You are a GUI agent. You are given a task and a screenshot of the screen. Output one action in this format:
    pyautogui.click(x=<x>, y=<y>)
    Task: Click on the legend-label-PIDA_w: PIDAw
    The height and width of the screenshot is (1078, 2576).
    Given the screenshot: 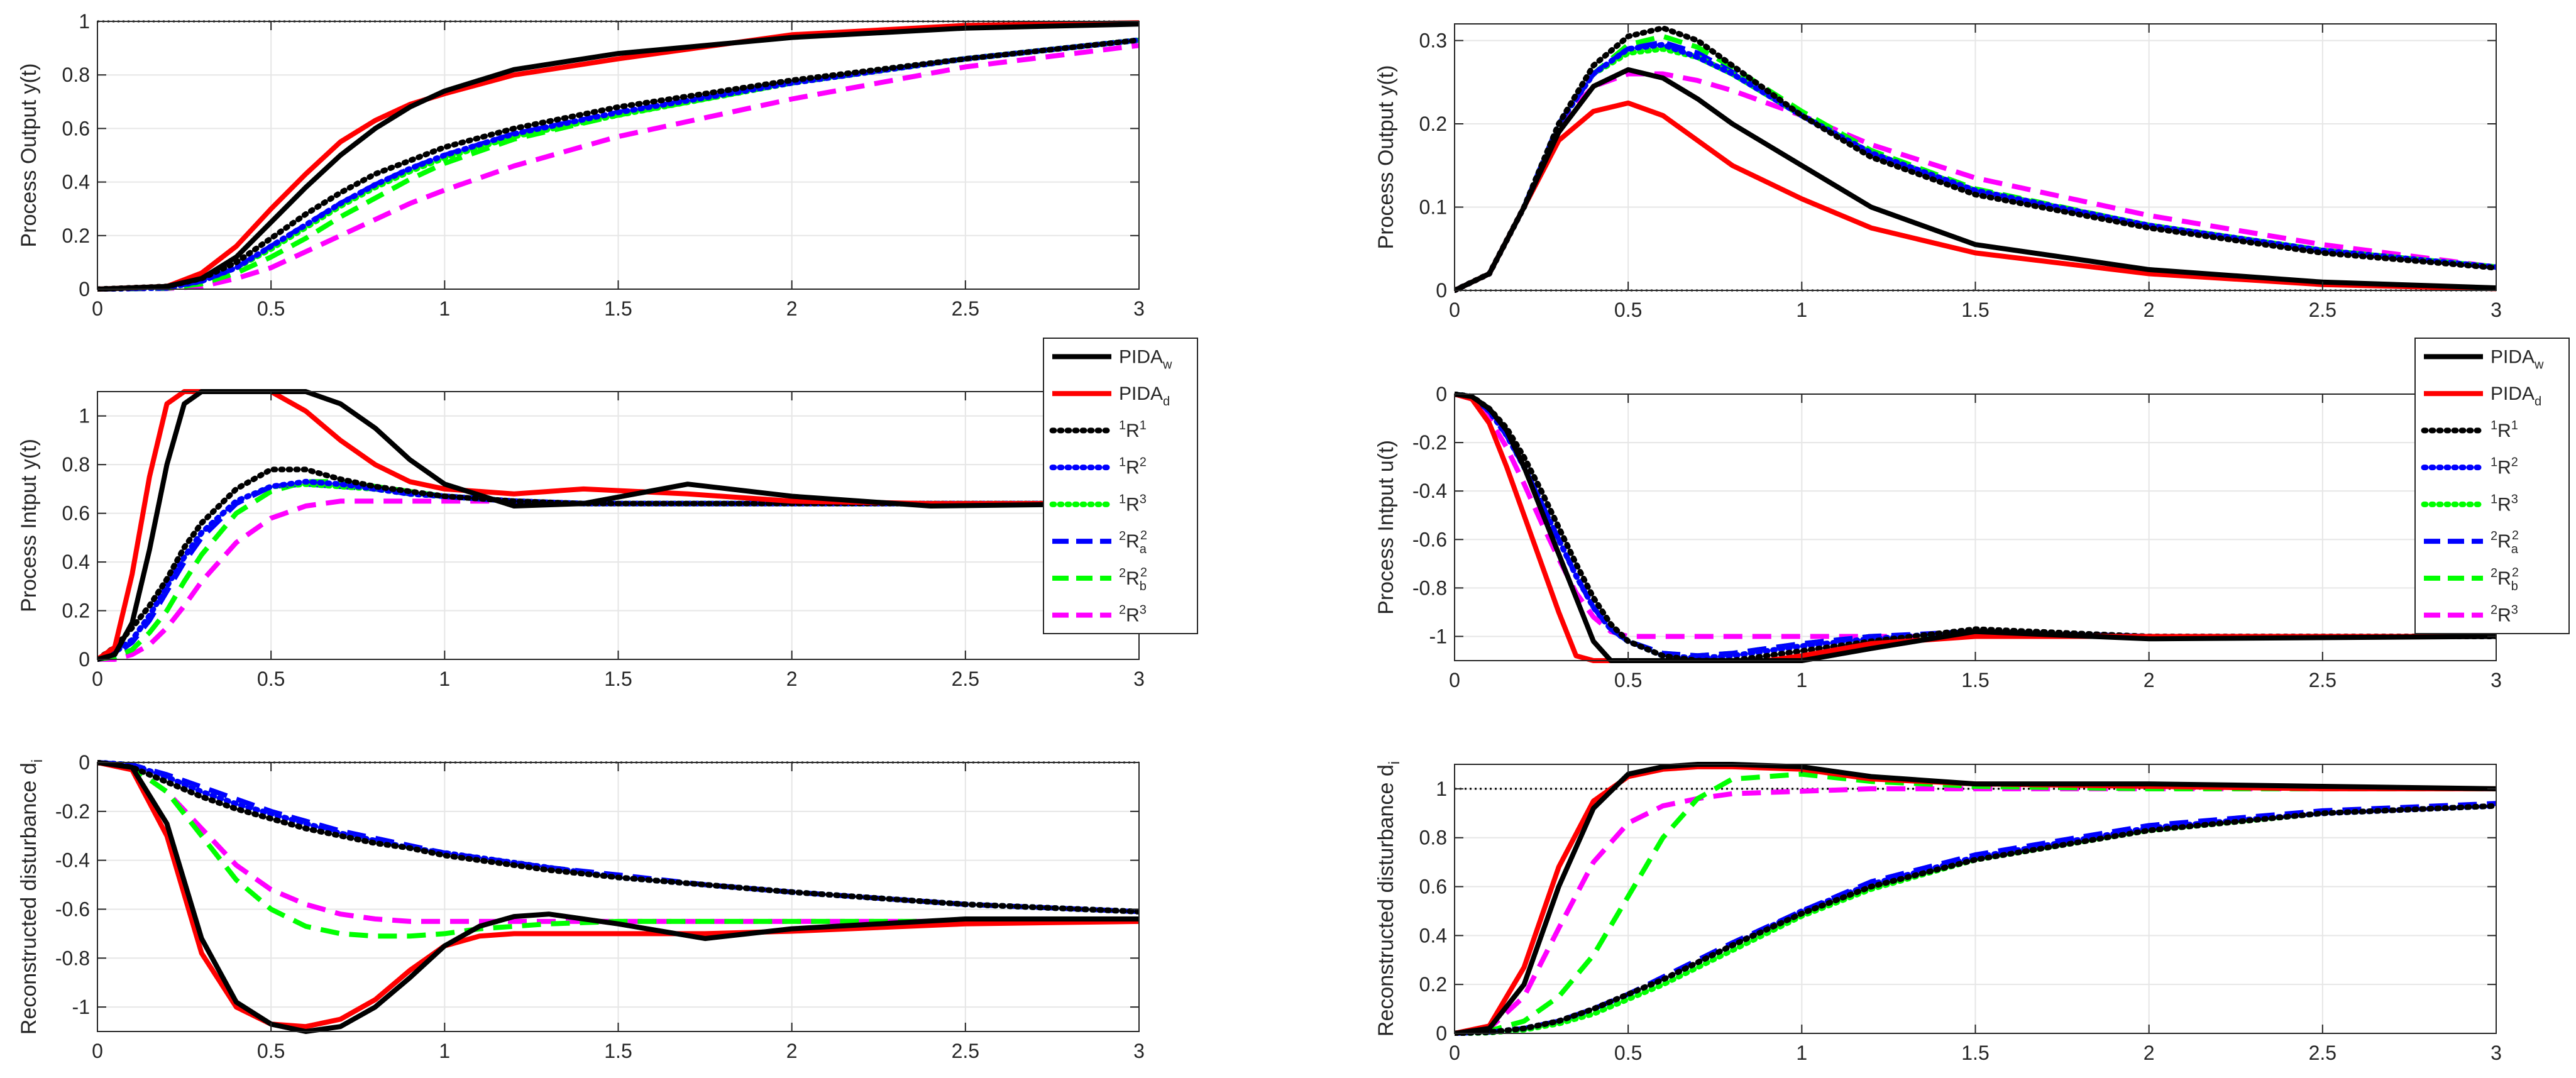 What is the action you would take?
    pyautogui.click(x=2517, y=358)
    